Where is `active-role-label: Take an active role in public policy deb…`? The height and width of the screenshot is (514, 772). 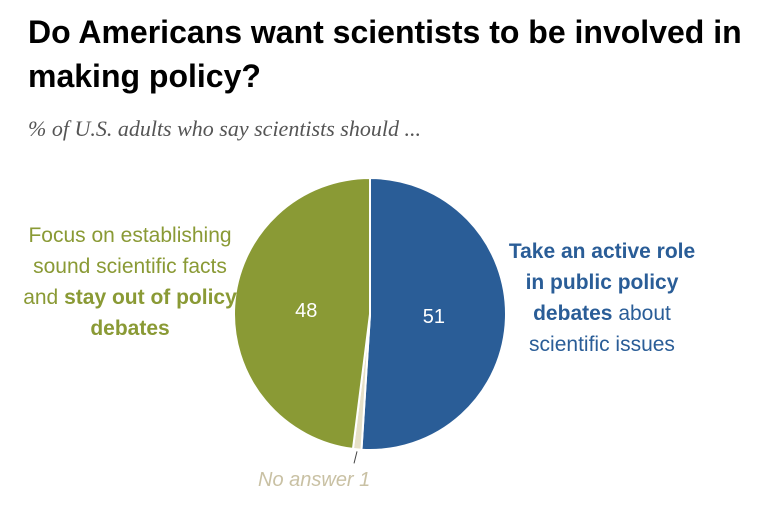
active-role-label: Take an active role in public policy deb… is located at coordinates (602, 298).